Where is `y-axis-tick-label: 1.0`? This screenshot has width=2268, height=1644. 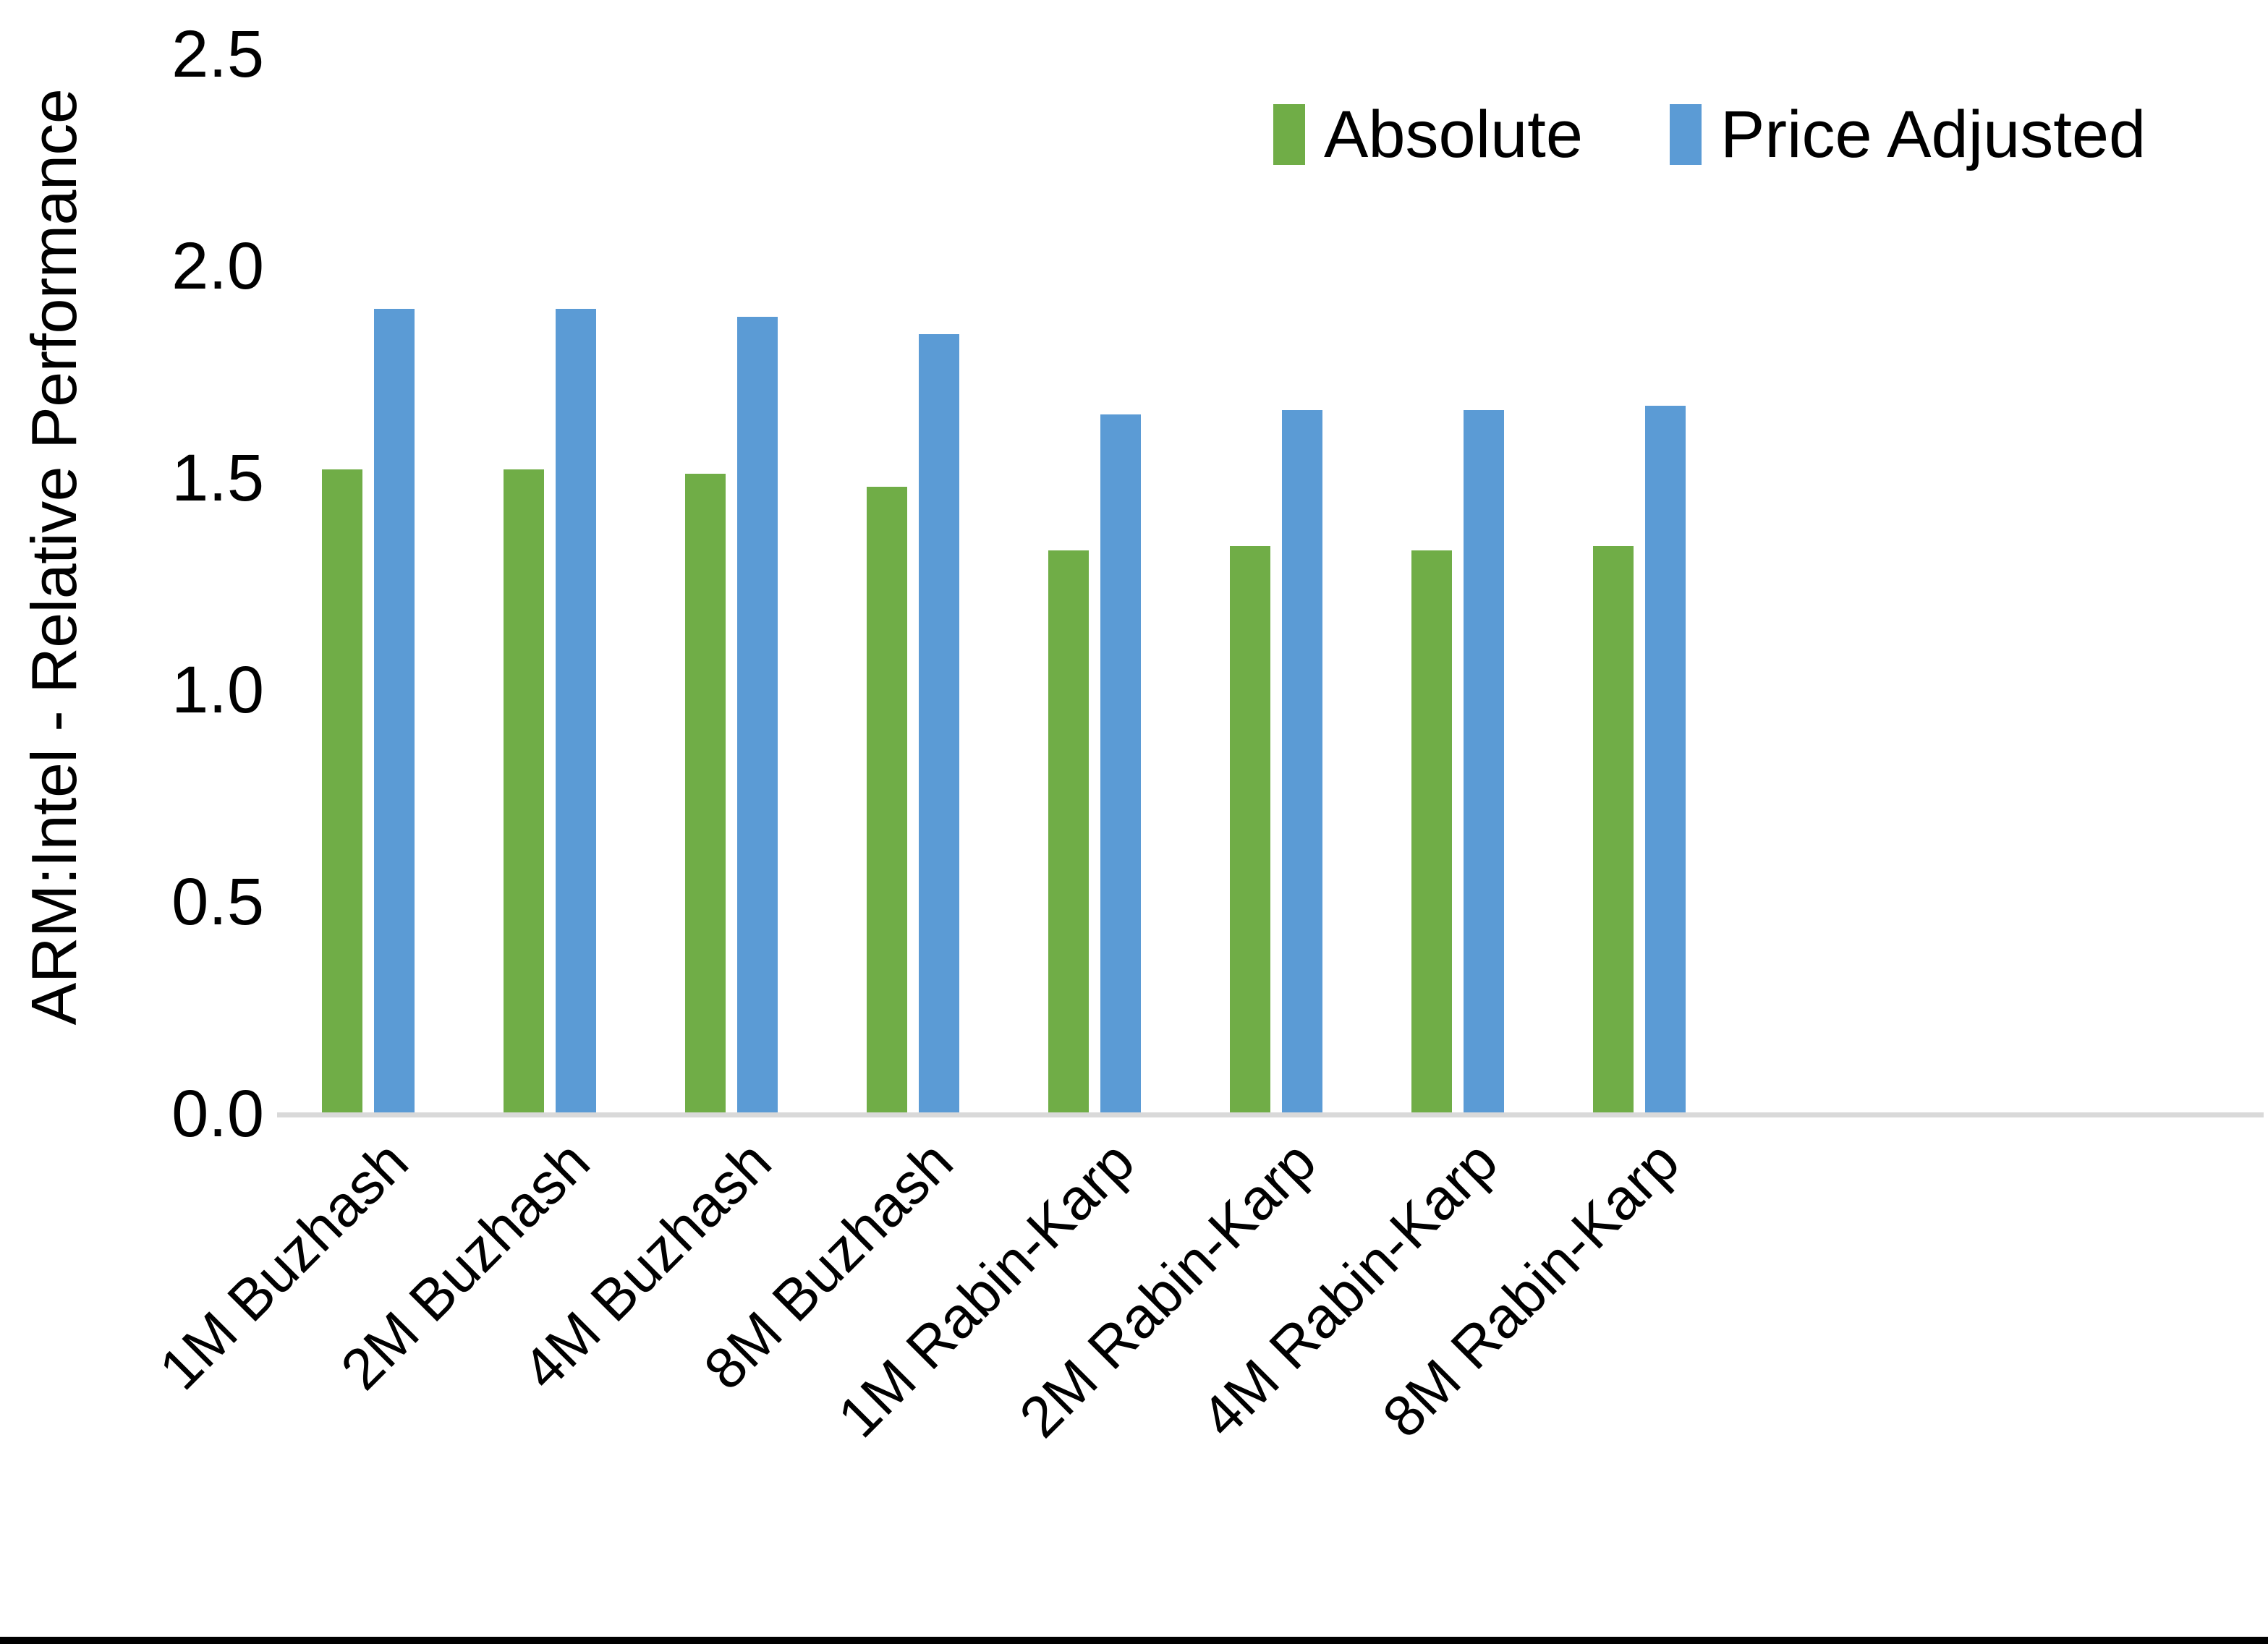
y-axis-tick-label: 1.0 is located at coordinates (217, 690).